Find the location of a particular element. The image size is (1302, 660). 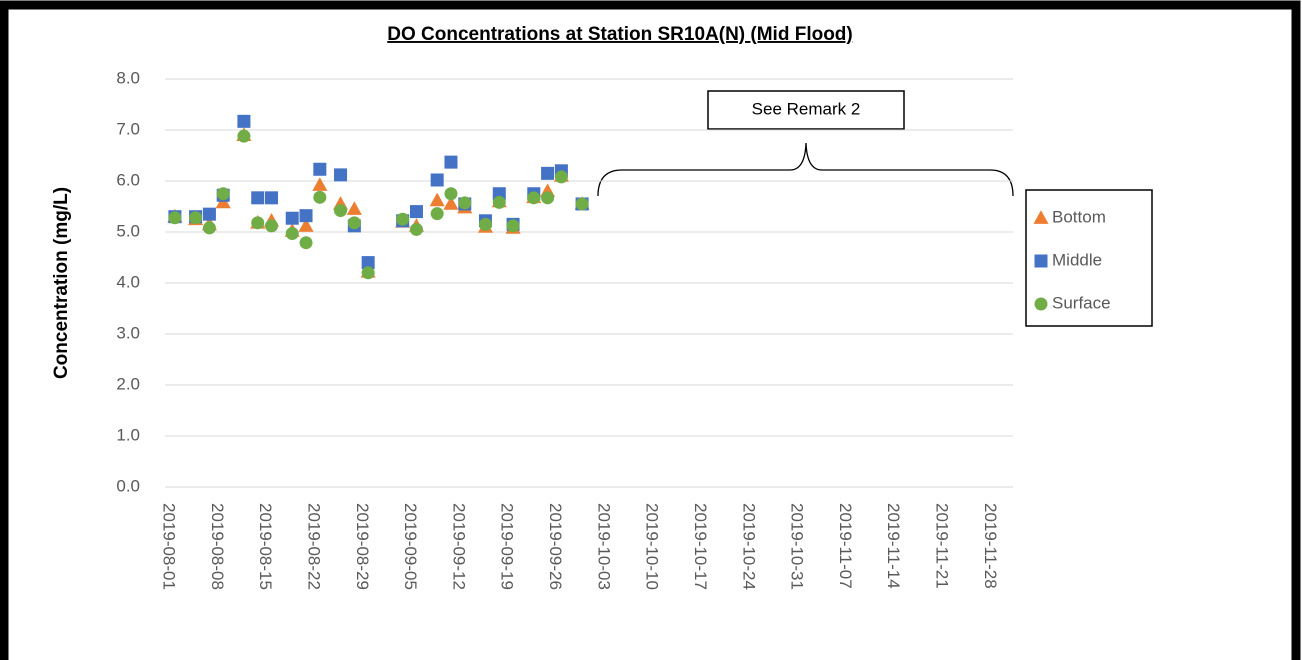

x-tick-label: 2019-08-29 is located at coordinates (362, 546).